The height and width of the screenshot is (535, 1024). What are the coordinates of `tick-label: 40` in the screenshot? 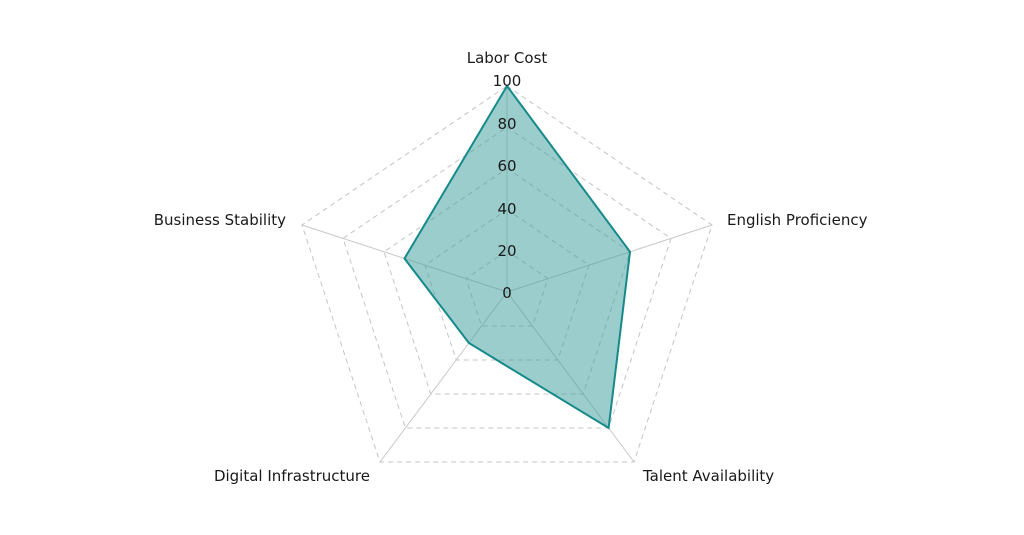 It's located at (506, 209).